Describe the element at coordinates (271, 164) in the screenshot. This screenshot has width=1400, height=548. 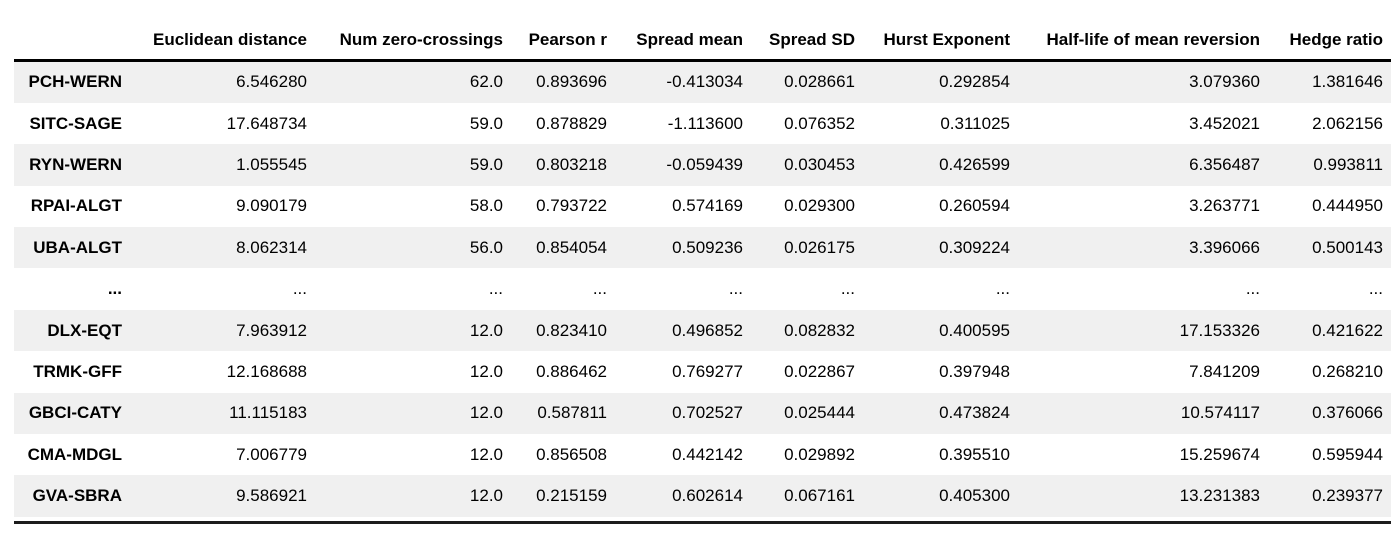
I see `cell: 1.055545` at that location.